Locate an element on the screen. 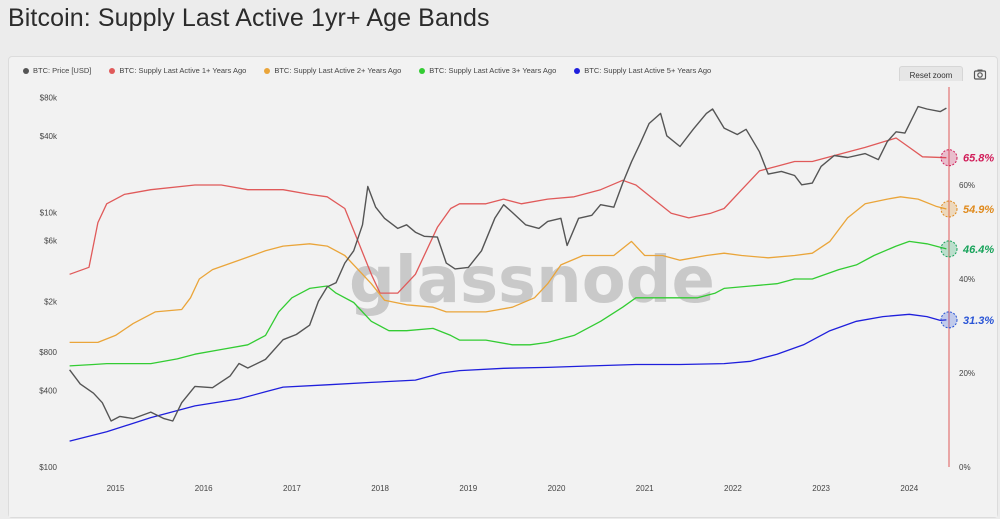 The width and height of the screenshot is (1000, 519). legend-item-price: BTC: Price [USD] is located at coordinates (57, 70).